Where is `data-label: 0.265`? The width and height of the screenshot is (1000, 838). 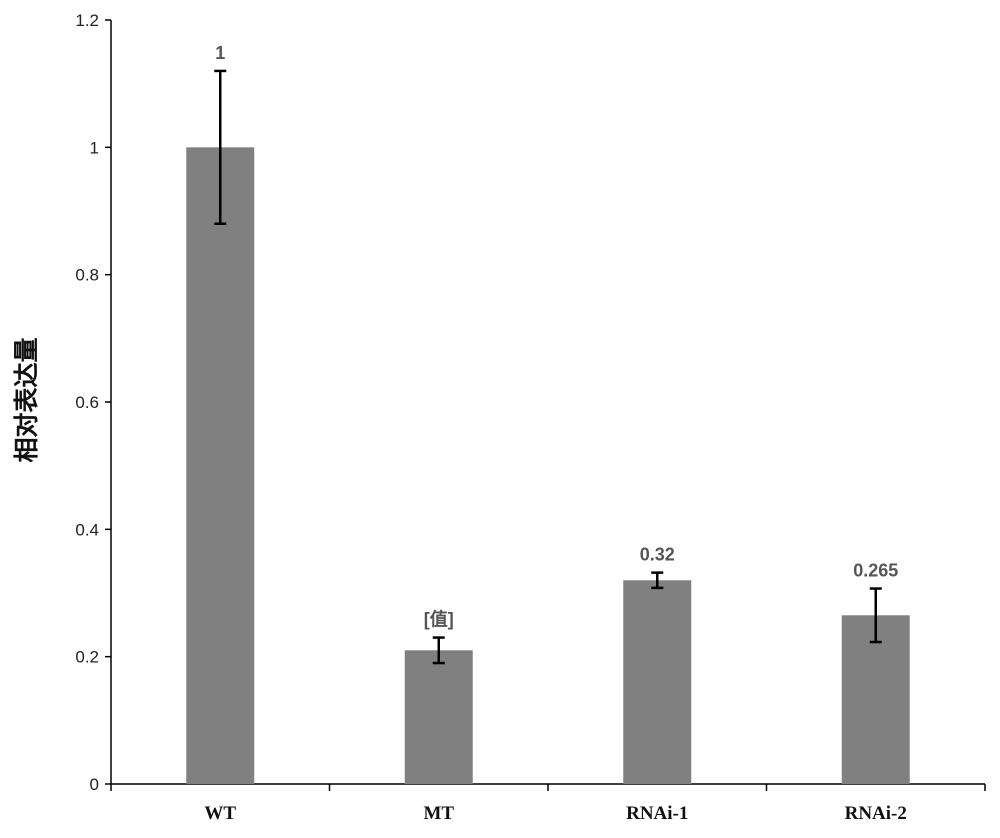
data-label: 0.265 is located at coordinates (875, 571).